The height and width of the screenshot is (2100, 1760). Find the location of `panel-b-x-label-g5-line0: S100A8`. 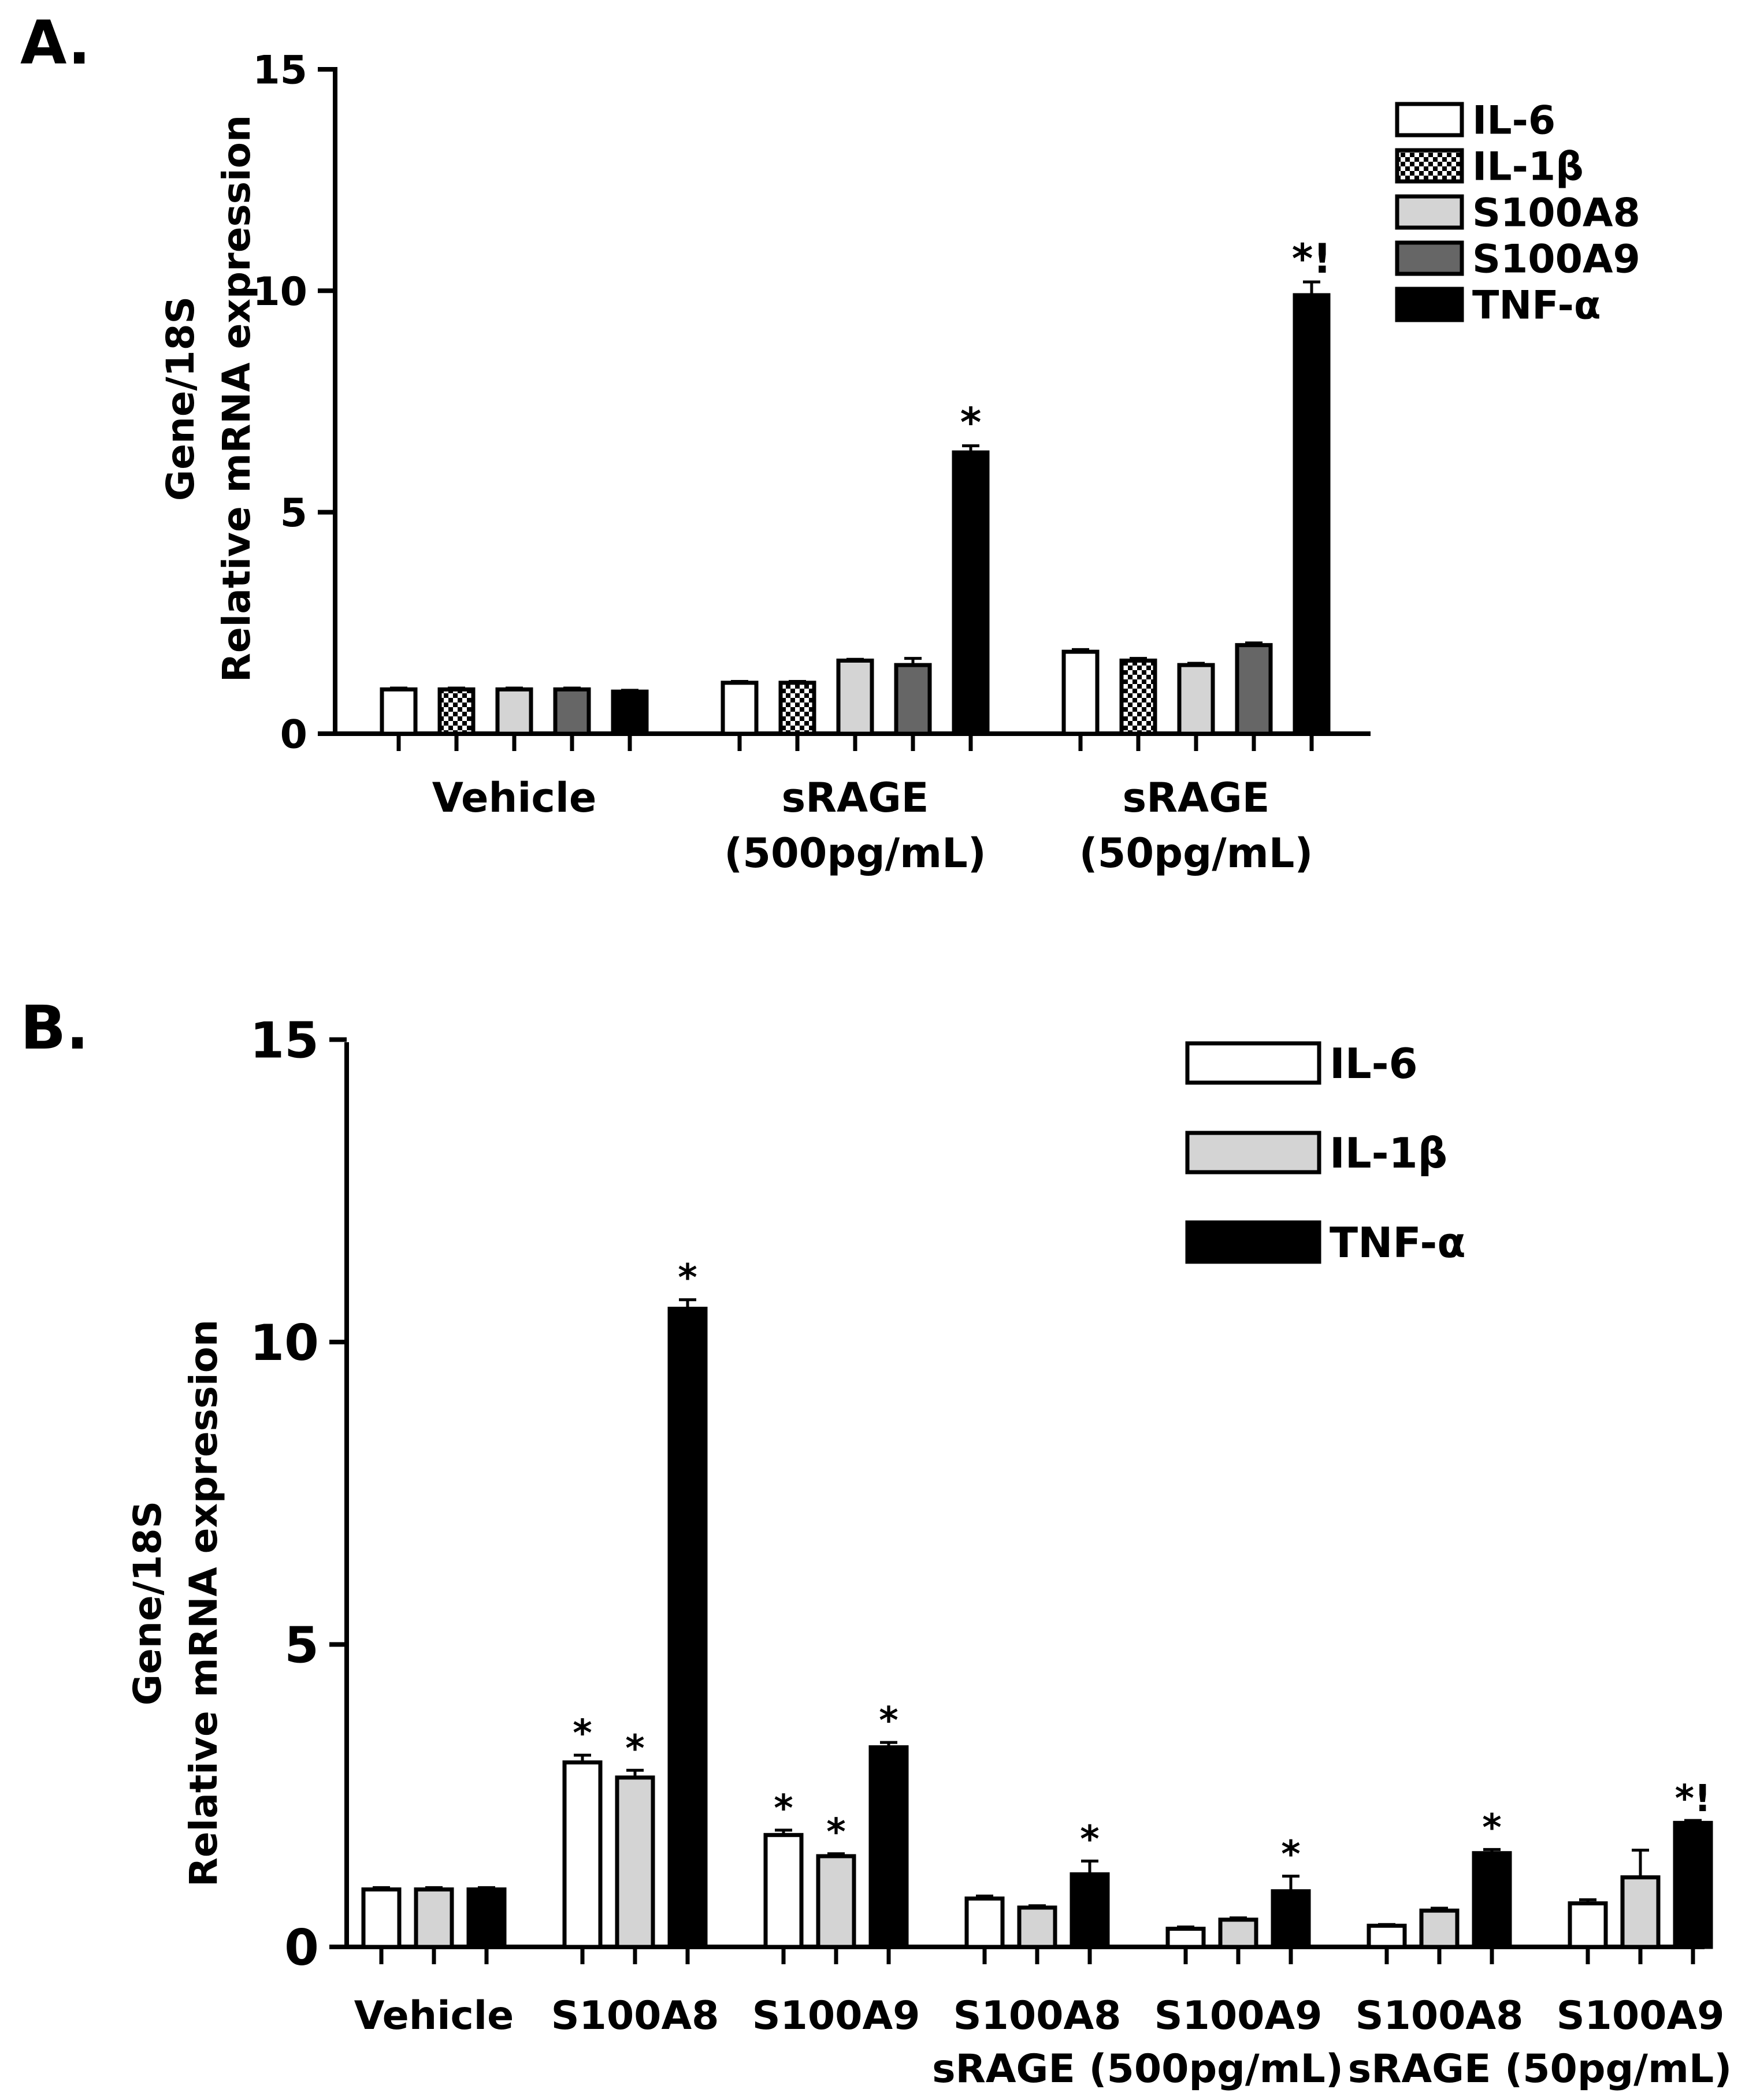

panel-b-x-label-g5-line0: S100A8 is located at coordinates (1440, 2016).